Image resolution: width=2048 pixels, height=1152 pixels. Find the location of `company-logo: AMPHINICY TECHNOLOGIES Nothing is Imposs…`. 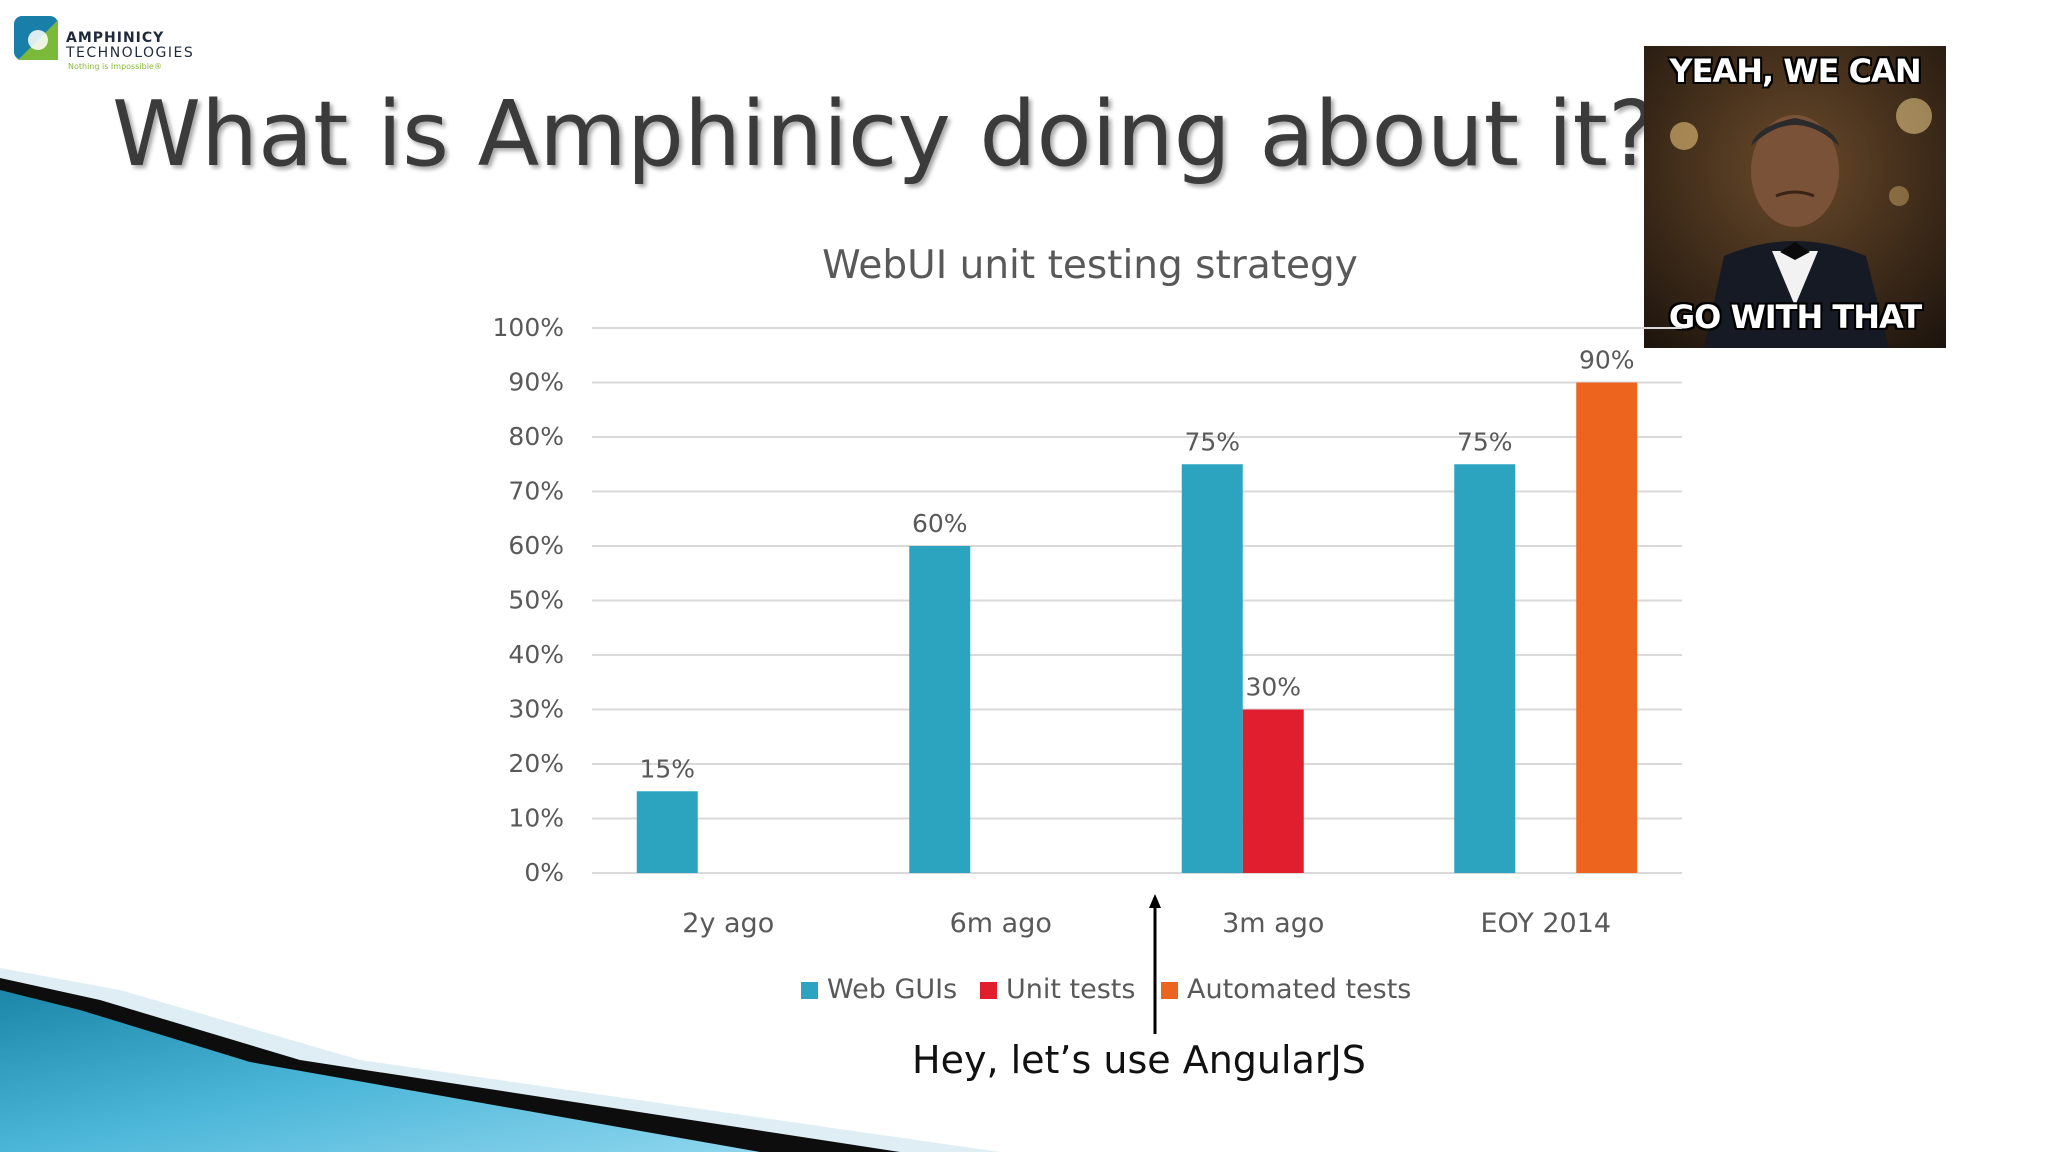

company-logo: AMPHINICY TECHNOLOGIES Nothing is Imposs… is located at coordinates (107, 45).